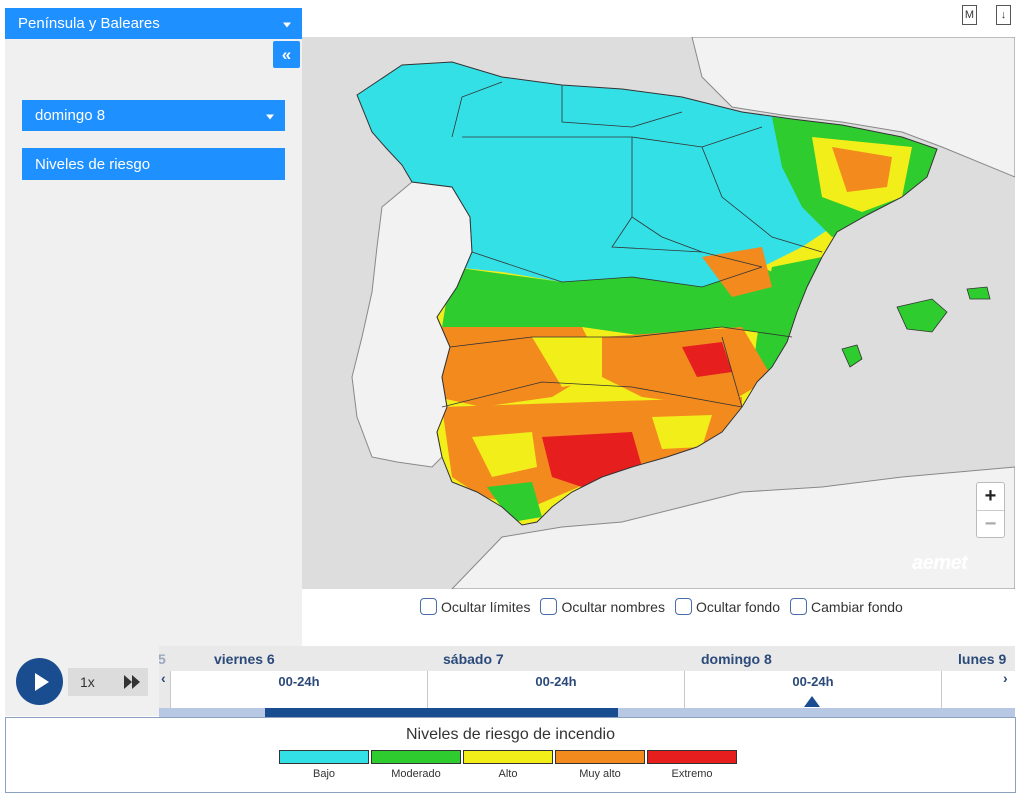  I want to click on day-select-label: domingo 8, so click(70, 115).